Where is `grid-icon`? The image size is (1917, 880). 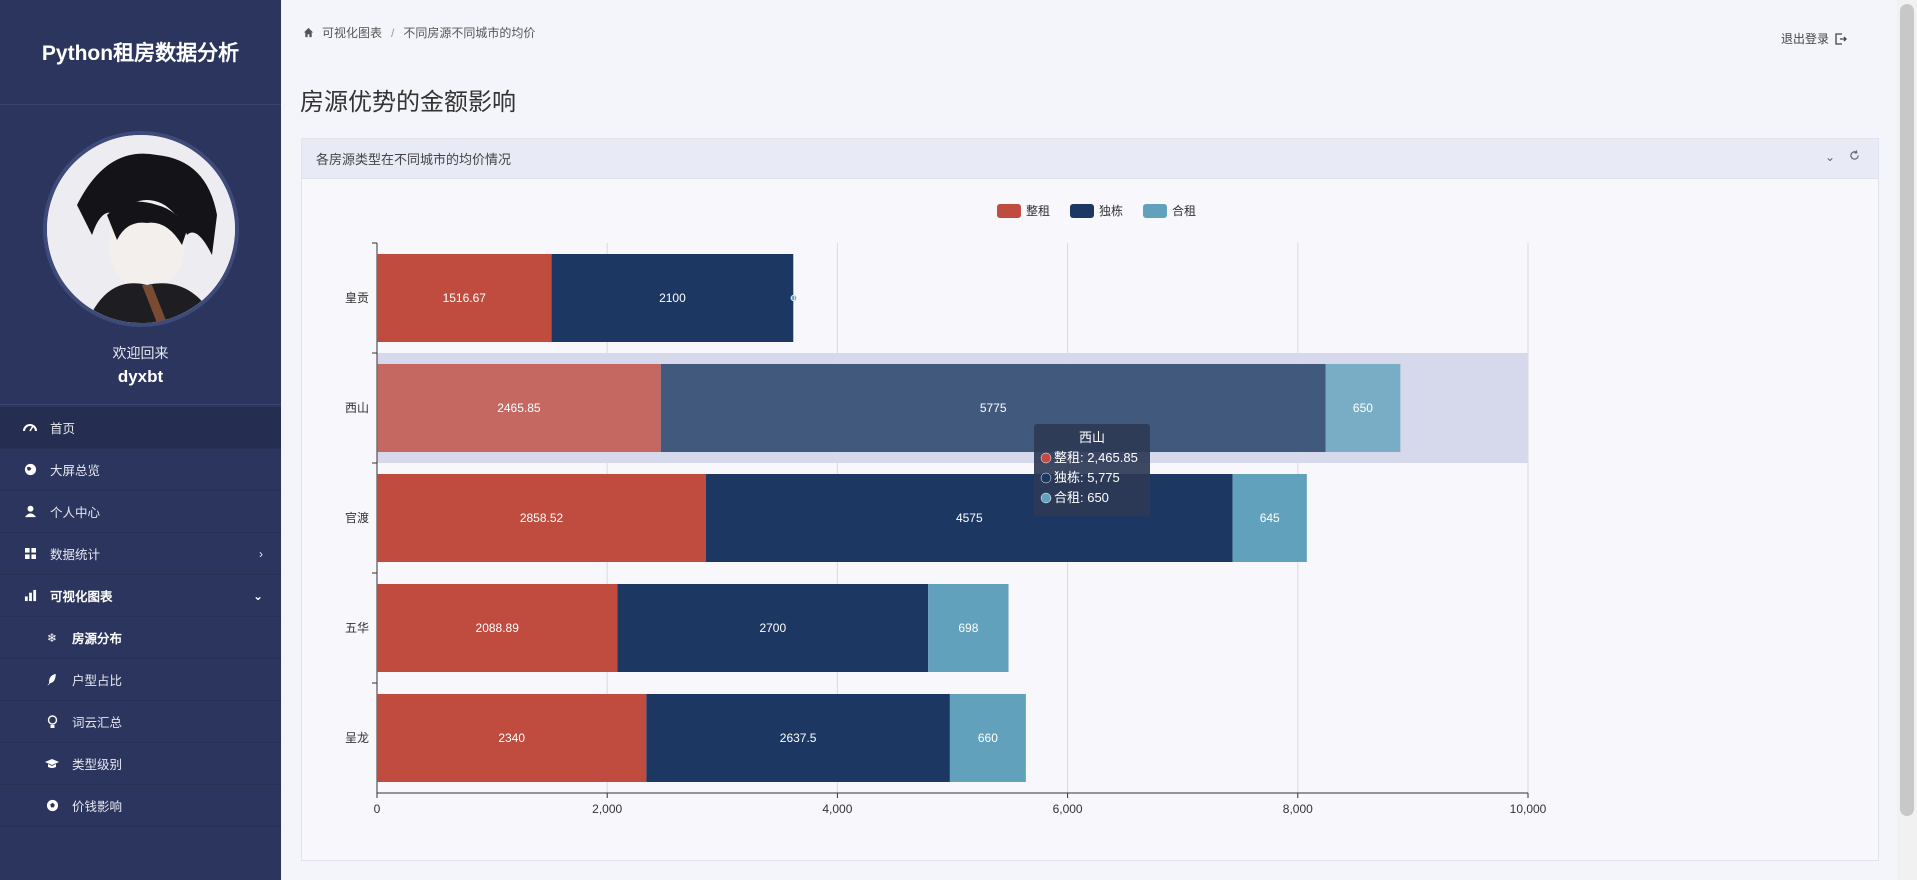 grid-icon is located at coordinates (30, 554).